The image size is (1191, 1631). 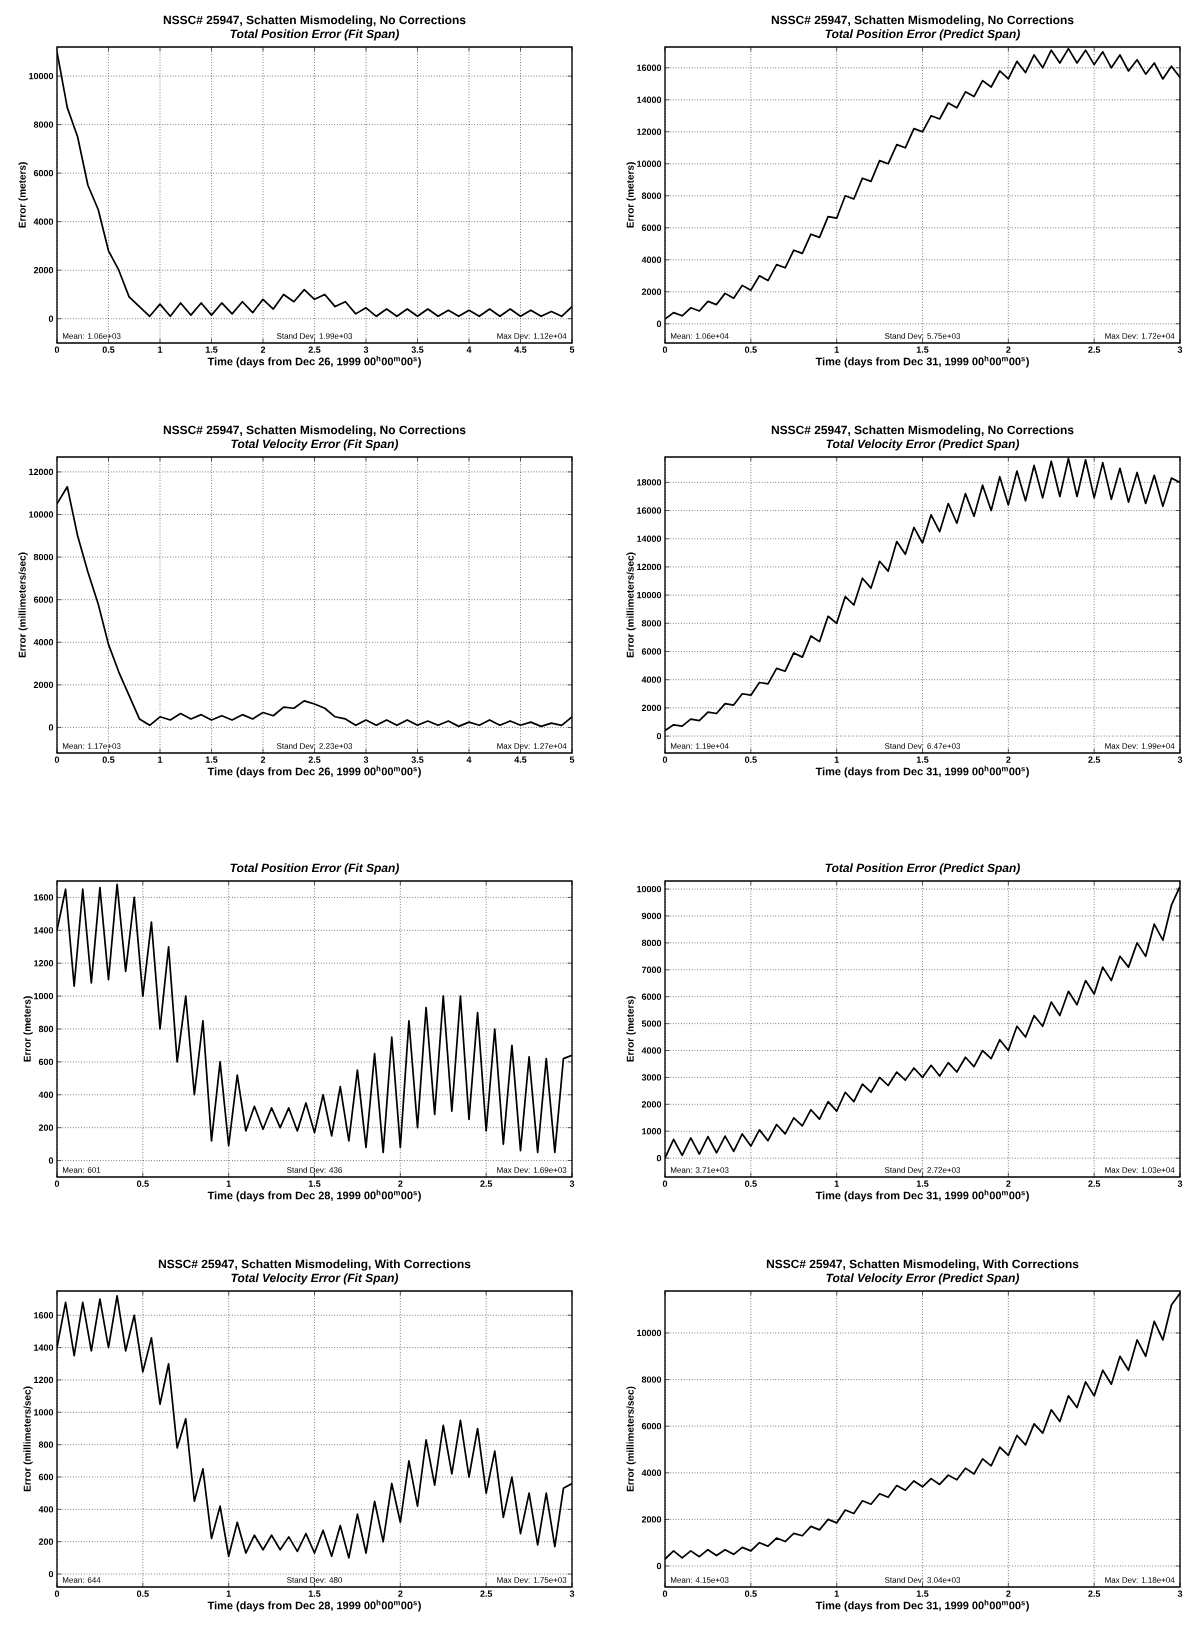 What do you see at coordinates (649, 482) in the screenshot?
I see `y-tick-label: 18000` at bounding box center [649, 482].